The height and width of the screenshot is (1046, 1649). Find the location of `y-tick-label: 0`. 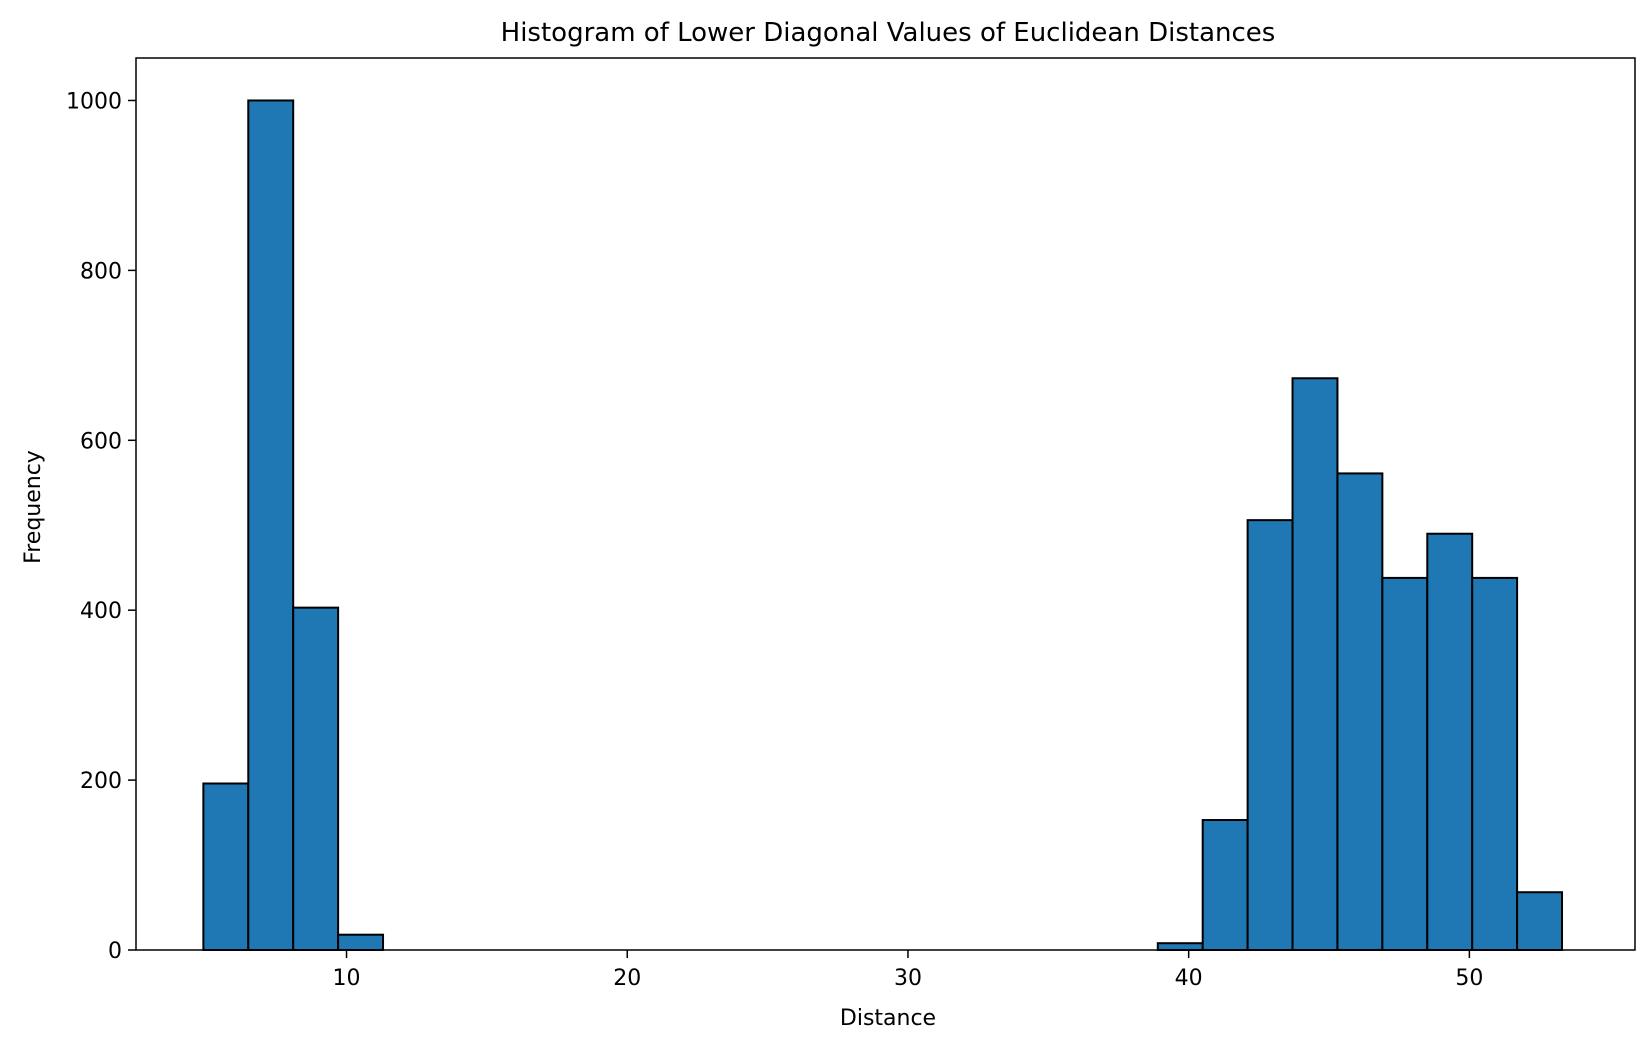

y-tick-label: 0 is located at coordinates (115, 951).